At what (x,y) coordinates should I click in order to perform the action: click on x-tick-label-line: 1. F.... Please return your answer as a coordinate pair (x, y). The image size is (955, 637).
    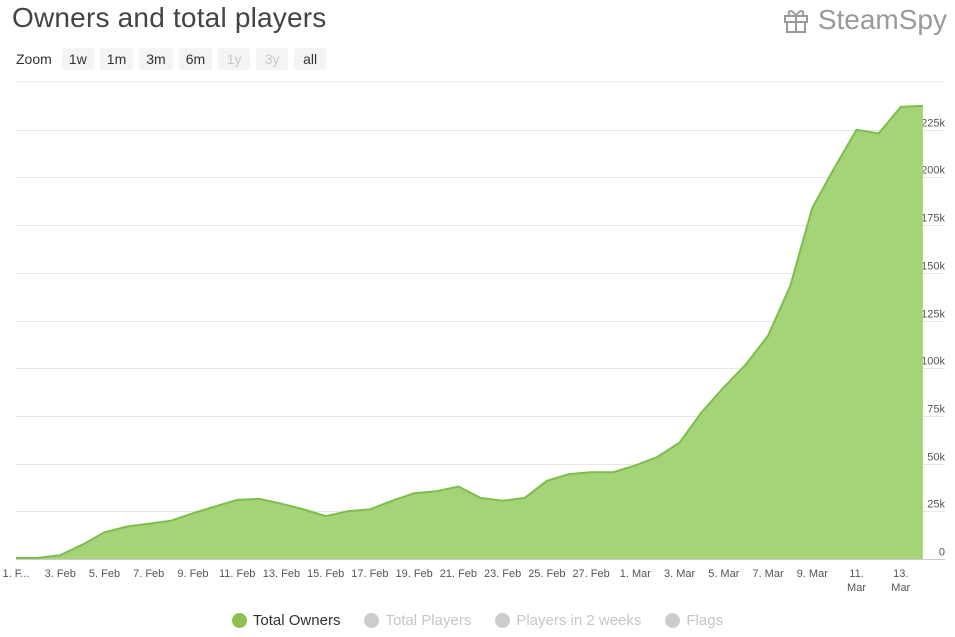
    Looking at the image, I should click on (16, 574).